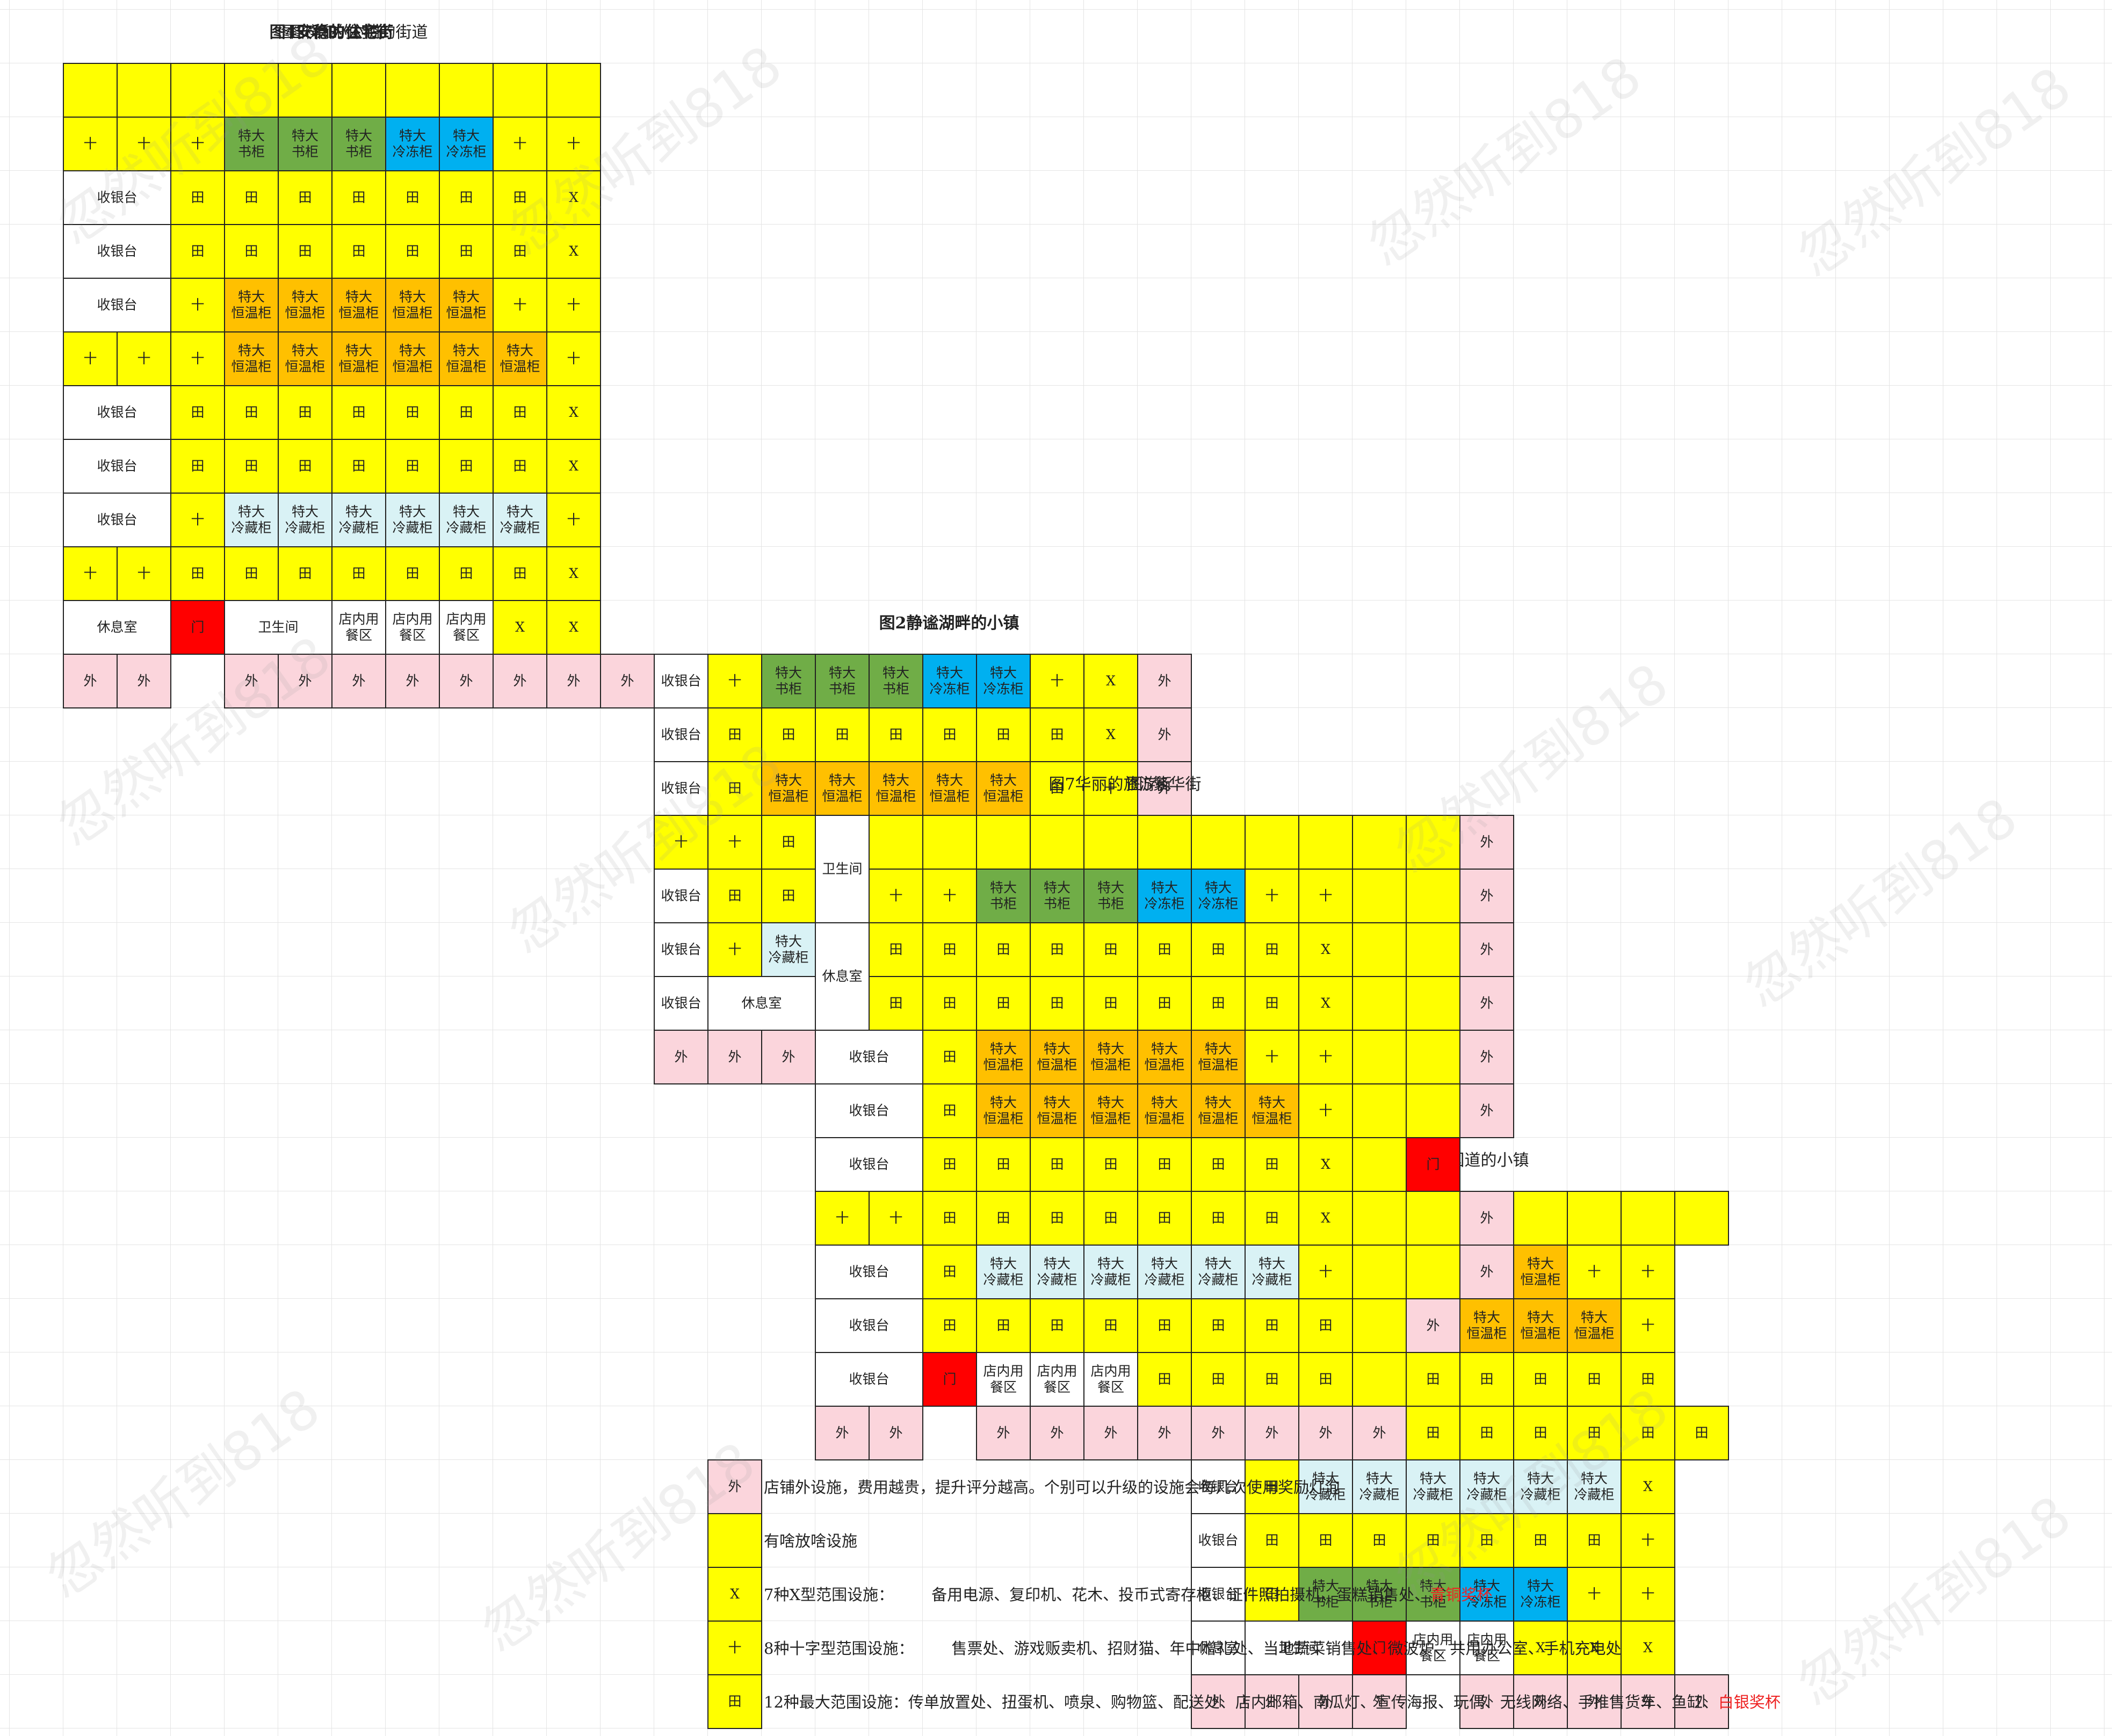  What do you see at coordinates (1934, 172) in the screenshot?
I see `watermark-text: 忽然听到818` at bounding box center [1934, 172].